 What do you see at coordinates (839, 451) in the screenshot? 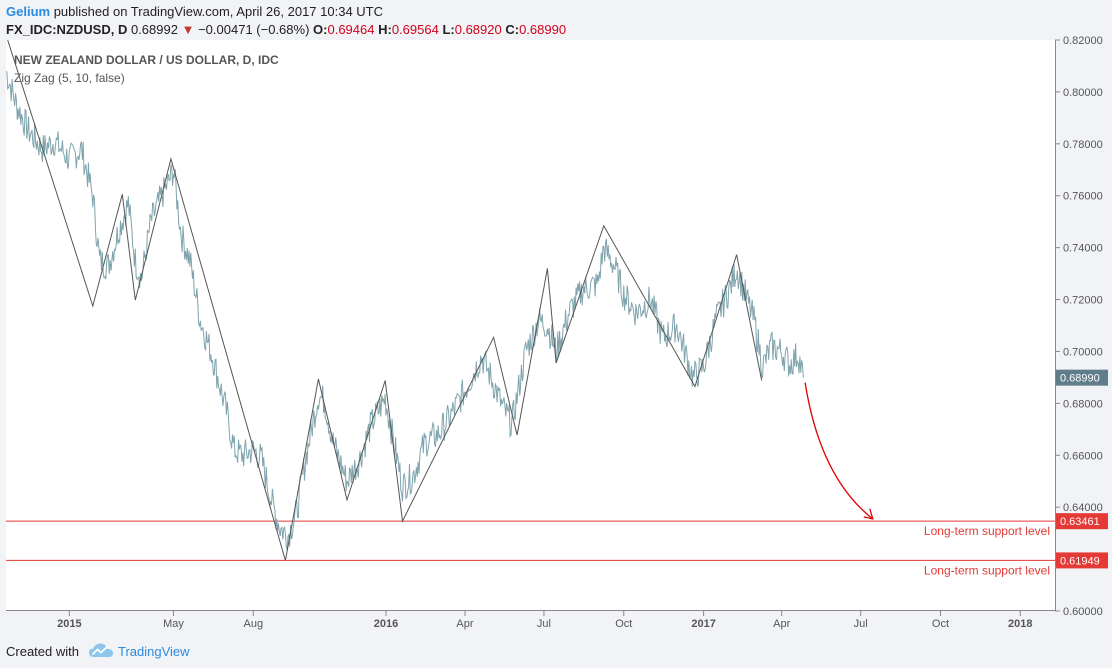
I see `forecast-arrow` at bounding box center [839, 451].